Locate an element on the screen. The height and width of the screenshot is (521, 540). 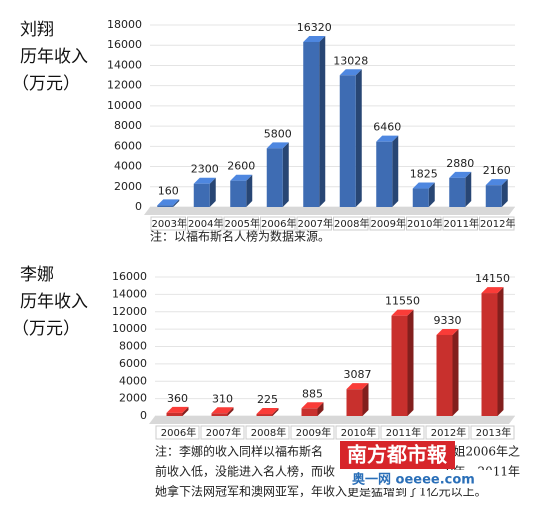
x-tick-label: 2004年 is located at coordinates (205, 223).